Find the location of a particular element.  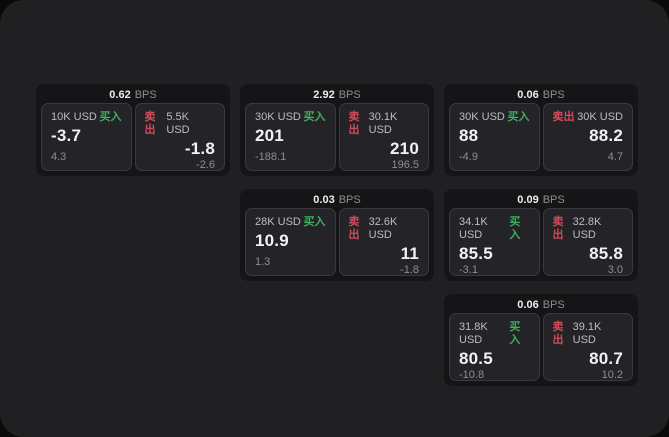

sell-panel: 卖出 39.1K USD 80.7 10.2 is located at coordinates (587, 347).